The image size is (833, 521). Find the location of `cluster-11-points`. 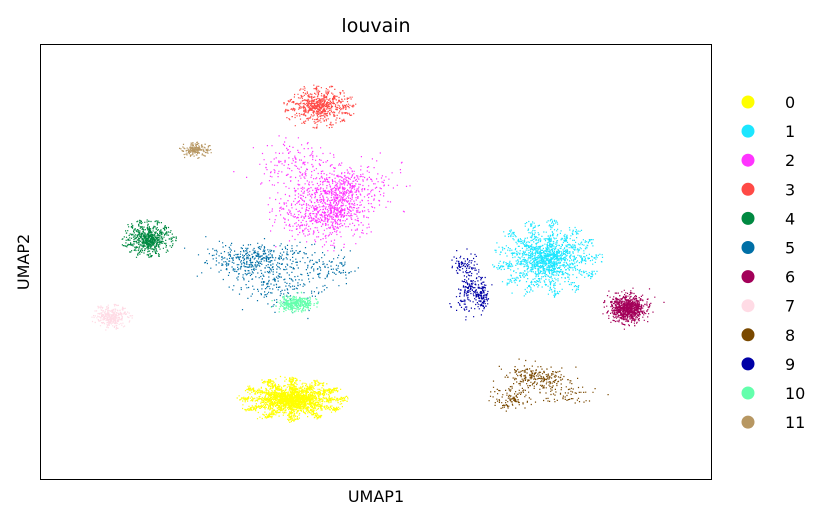

cluster-11-points is located at coordinates (195, 150).